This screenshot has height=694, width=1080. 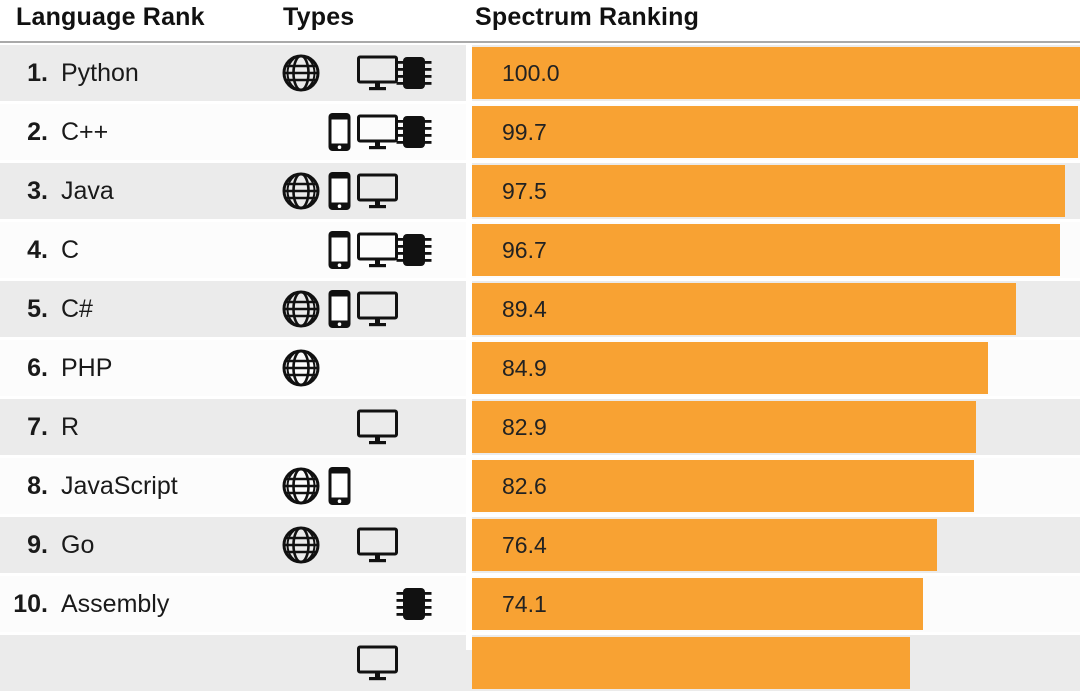 I want to click on language-label: R, so click(x=70, y=427).